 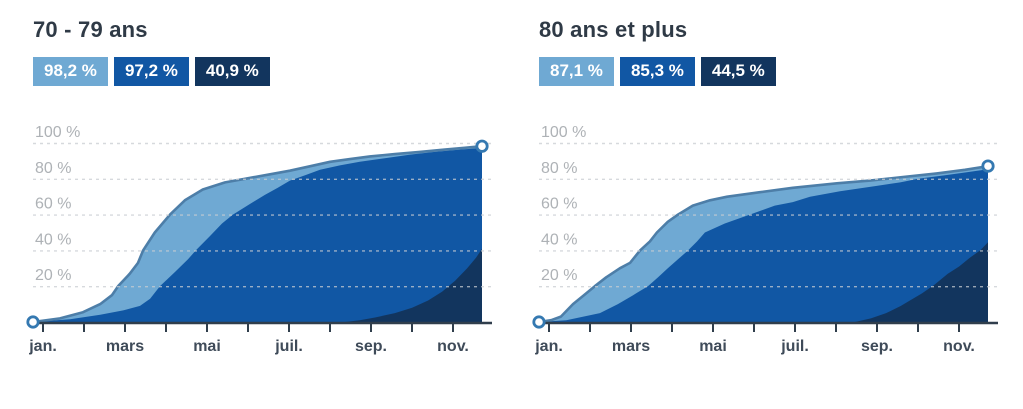 I want to click on legend-badge-first-dose: 98,2 %, so click(x=70, y=71).